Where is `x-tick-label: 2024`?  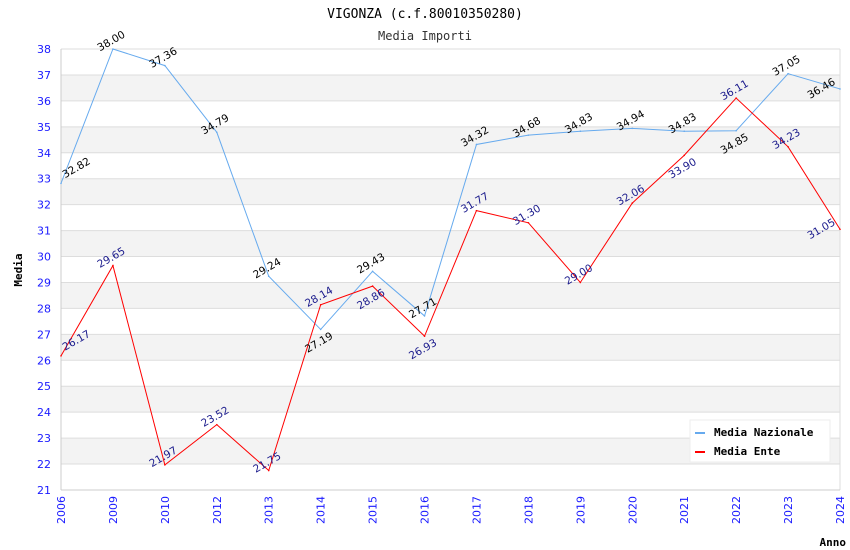 x-tick-label: 2024 is located at coordinates (840, 510).